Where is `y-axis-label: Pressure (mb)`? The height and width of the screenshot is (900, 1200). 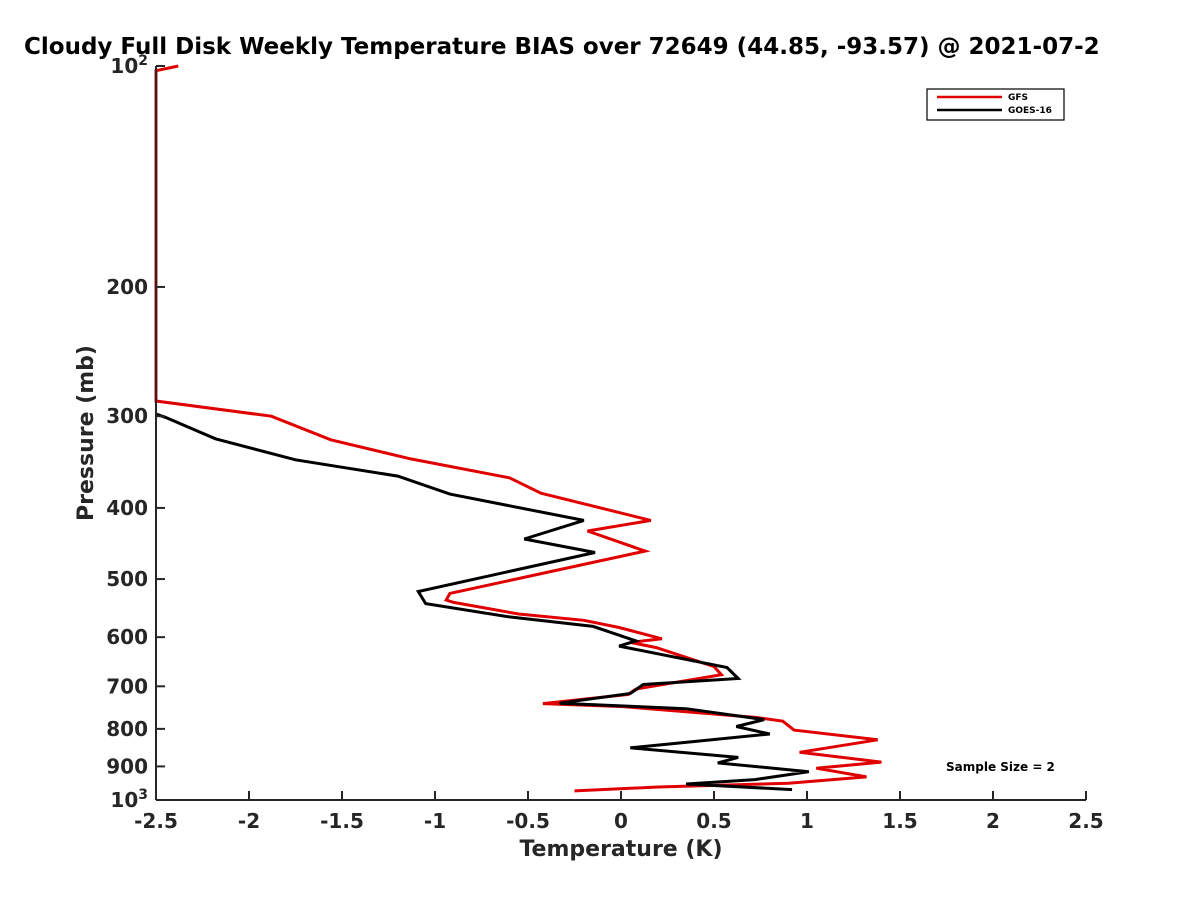 y-axis-label: Pressure (mb) is located at coordinates (86, 433).